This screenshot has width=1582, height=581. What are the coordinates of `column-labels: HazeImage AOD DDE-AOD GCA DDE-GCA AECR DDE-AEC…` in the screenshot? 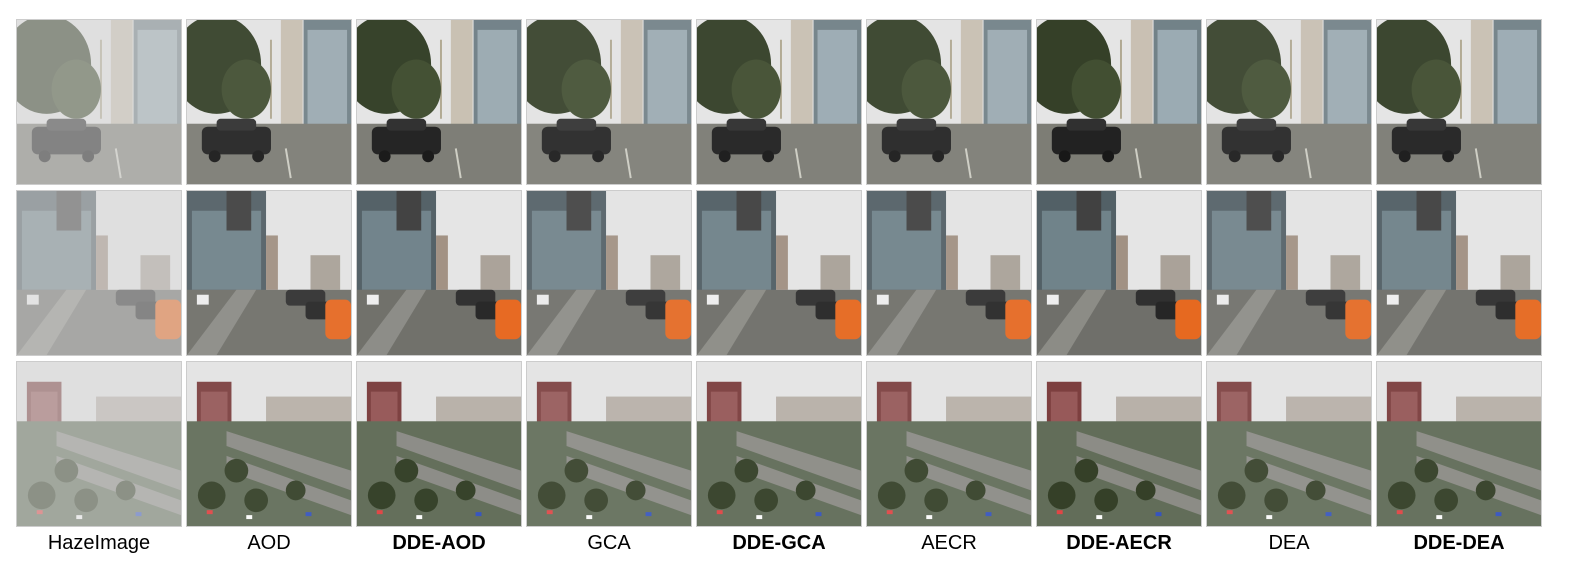 It's located at (780, 543).